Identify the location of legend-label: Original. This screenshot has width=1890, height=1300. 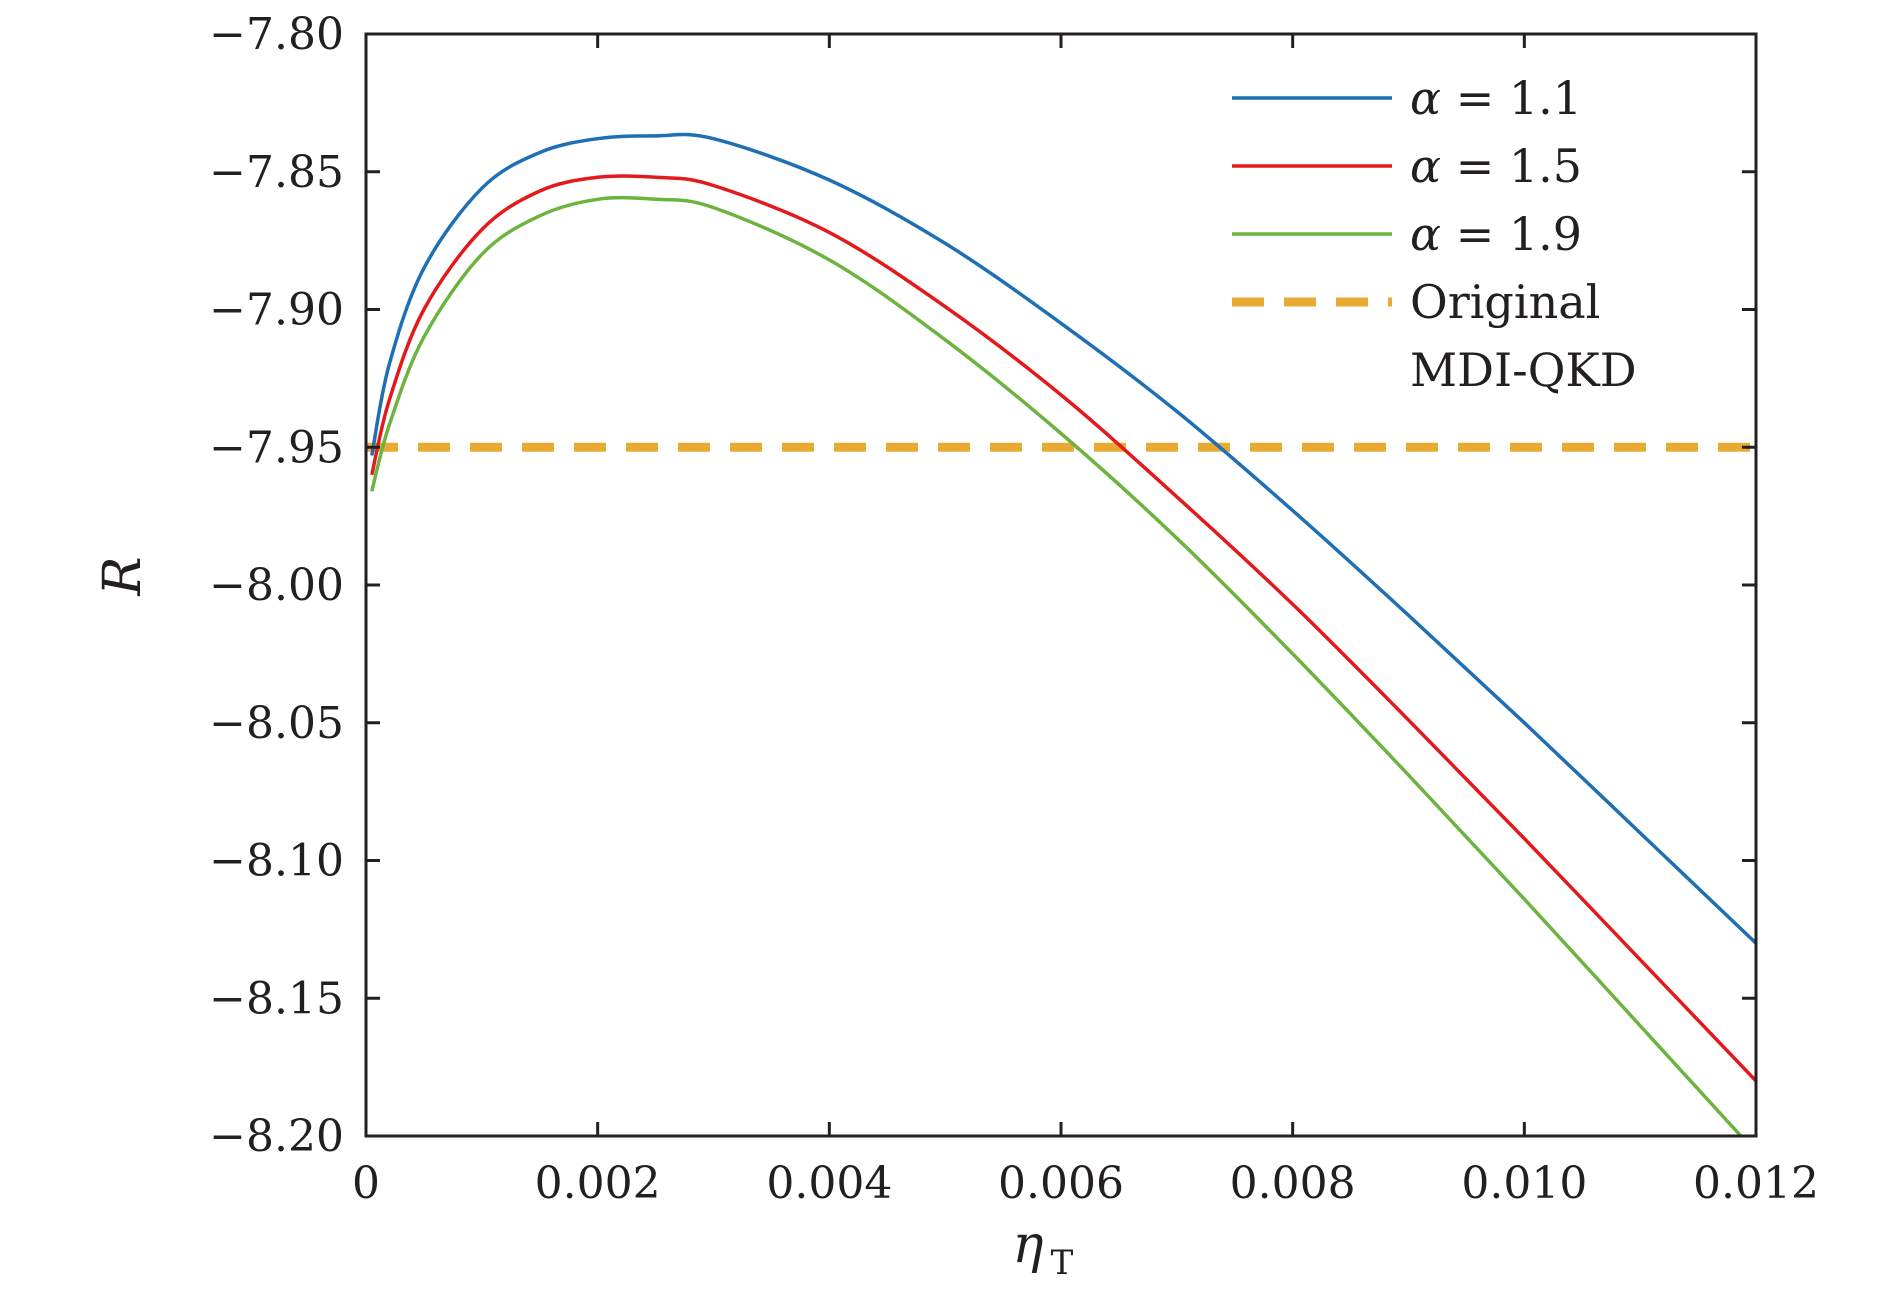
(1505, 302).